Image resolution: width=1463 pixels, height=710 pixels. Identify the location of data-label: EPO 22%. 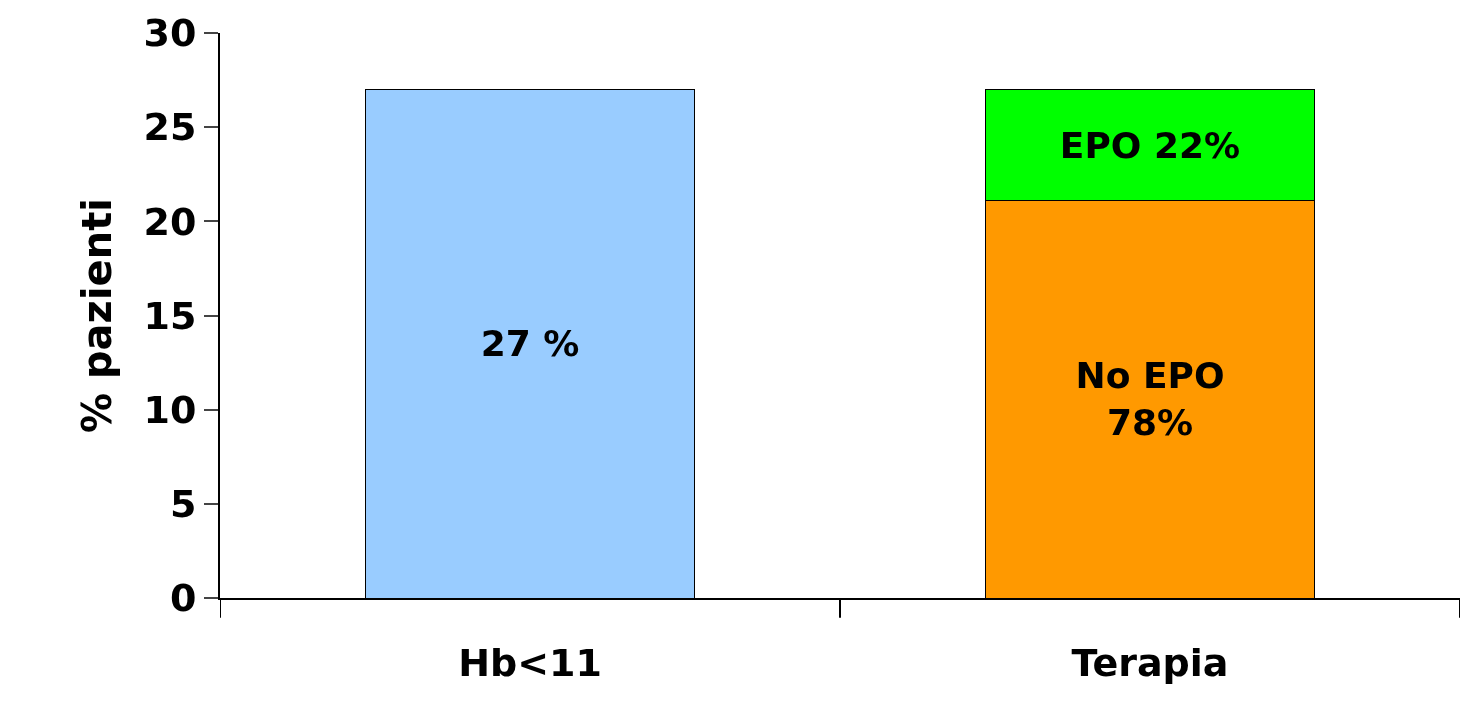
(1150, 145).